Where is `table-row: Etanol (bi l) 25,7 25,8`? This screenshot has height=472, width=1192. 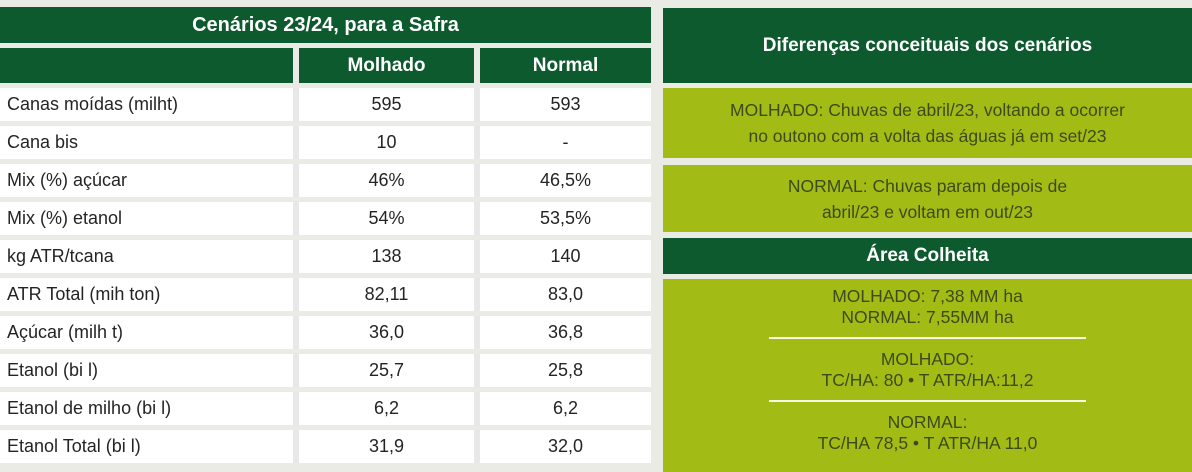 table-row: Etanol (bi l) 25,7 25,8 is located at coordinates (325, 370).